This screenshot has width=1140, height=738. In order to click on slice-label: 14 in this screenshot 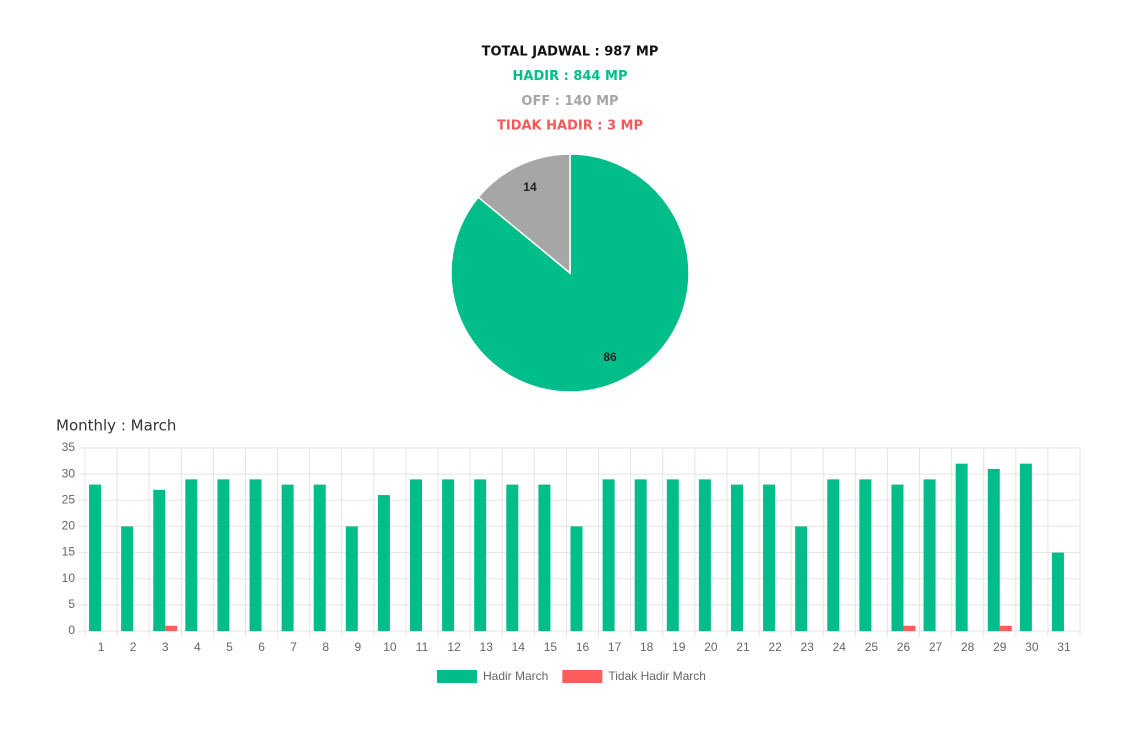, I will do `click(530, 187)`.